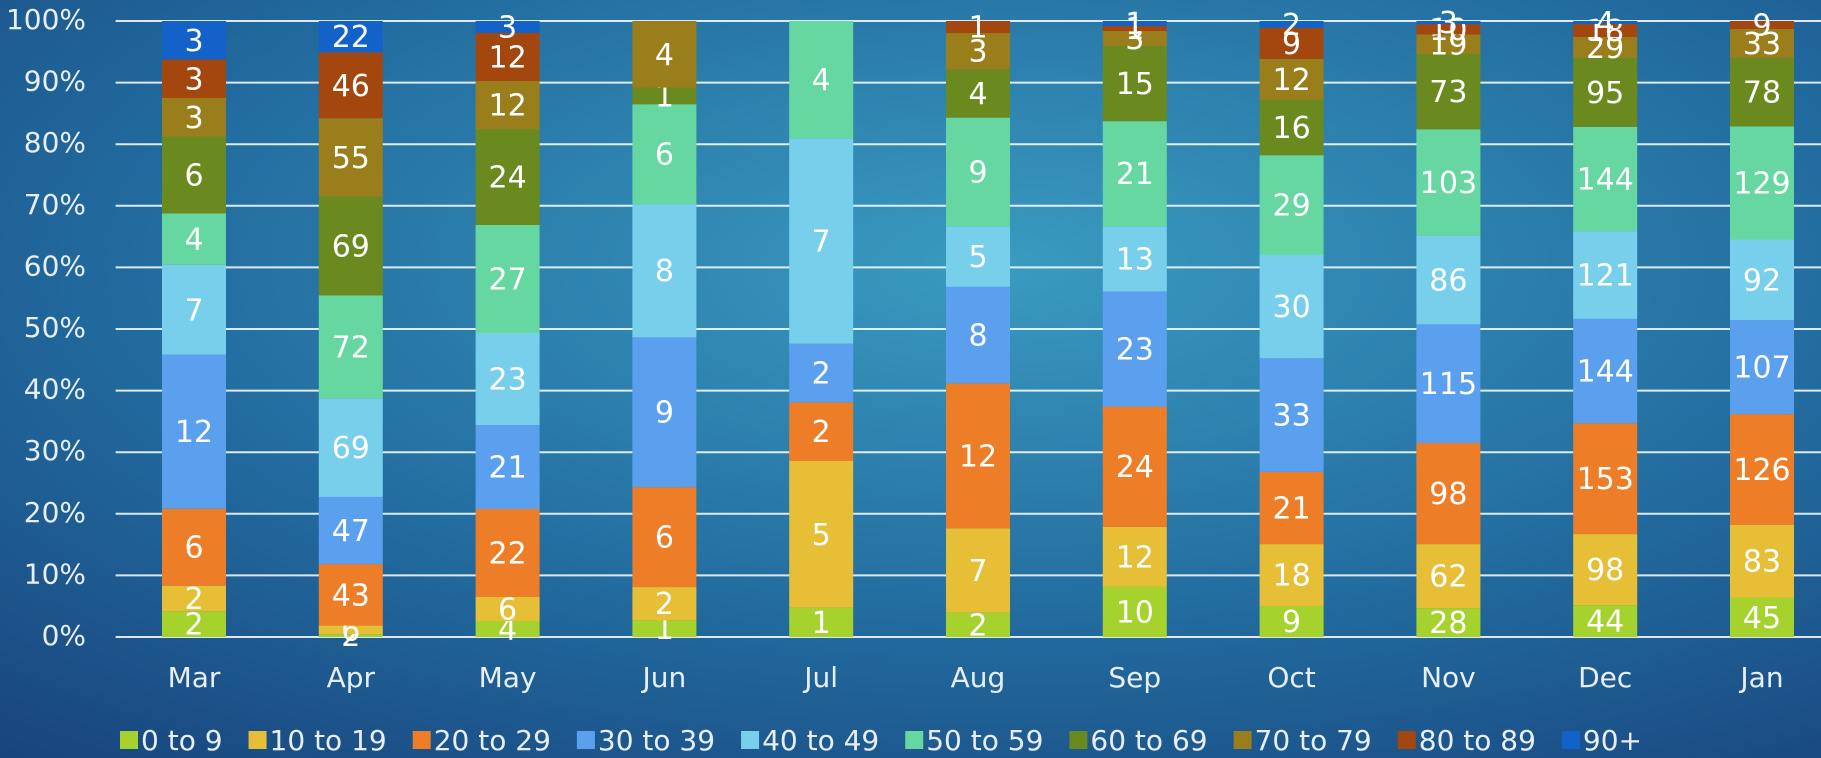  Describe the element at coordinates (1605, 93) in the screenshot. I see `data-label: 95` at that location.